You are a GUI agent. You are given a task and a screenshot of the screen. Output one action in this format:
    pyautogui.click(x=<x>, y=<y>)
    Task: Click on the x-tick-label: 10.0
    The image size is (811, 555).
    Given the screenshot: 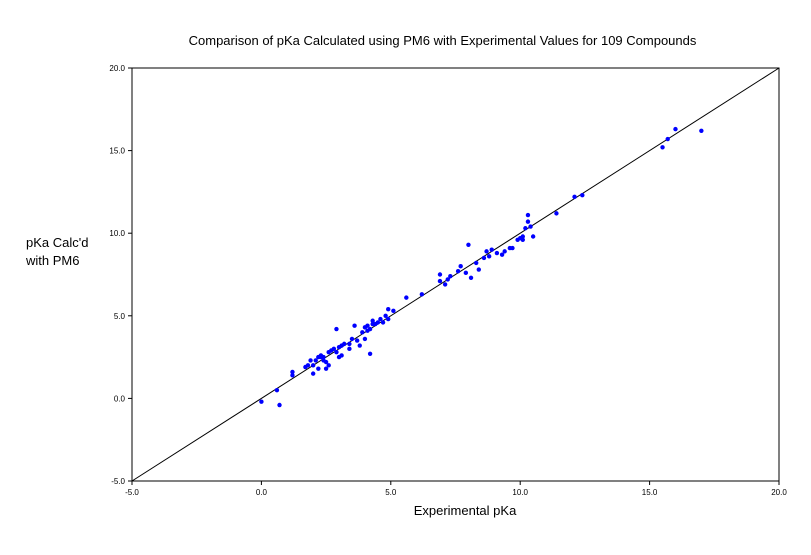 What is the action you would take?
    pyautogui.click(x=520, y=492)
    